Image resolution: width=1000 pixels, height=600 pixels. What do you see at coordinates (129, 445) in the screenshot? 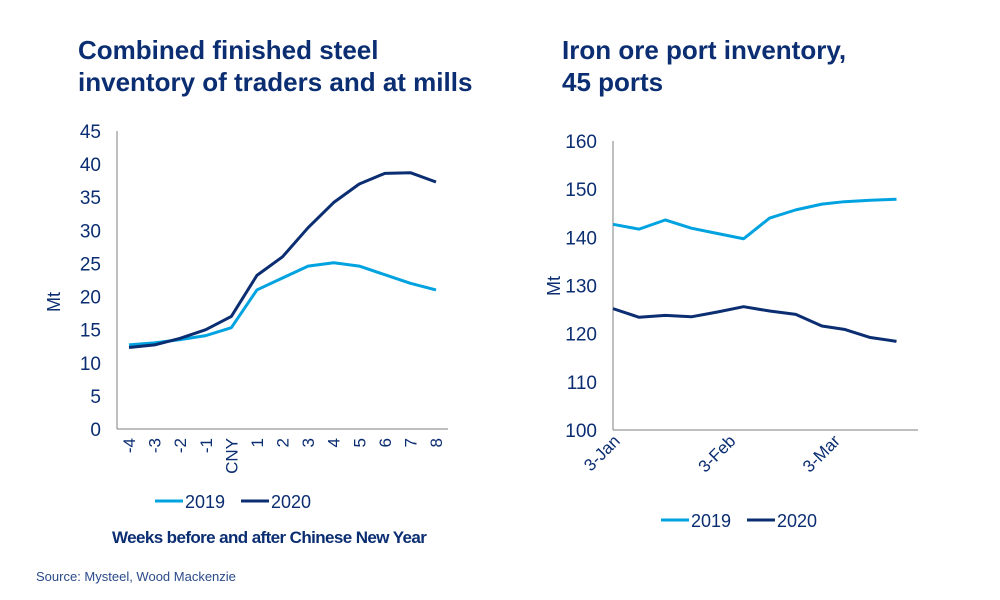
I see `left-x-tick-label: -4` at bounding box center [129, 445].